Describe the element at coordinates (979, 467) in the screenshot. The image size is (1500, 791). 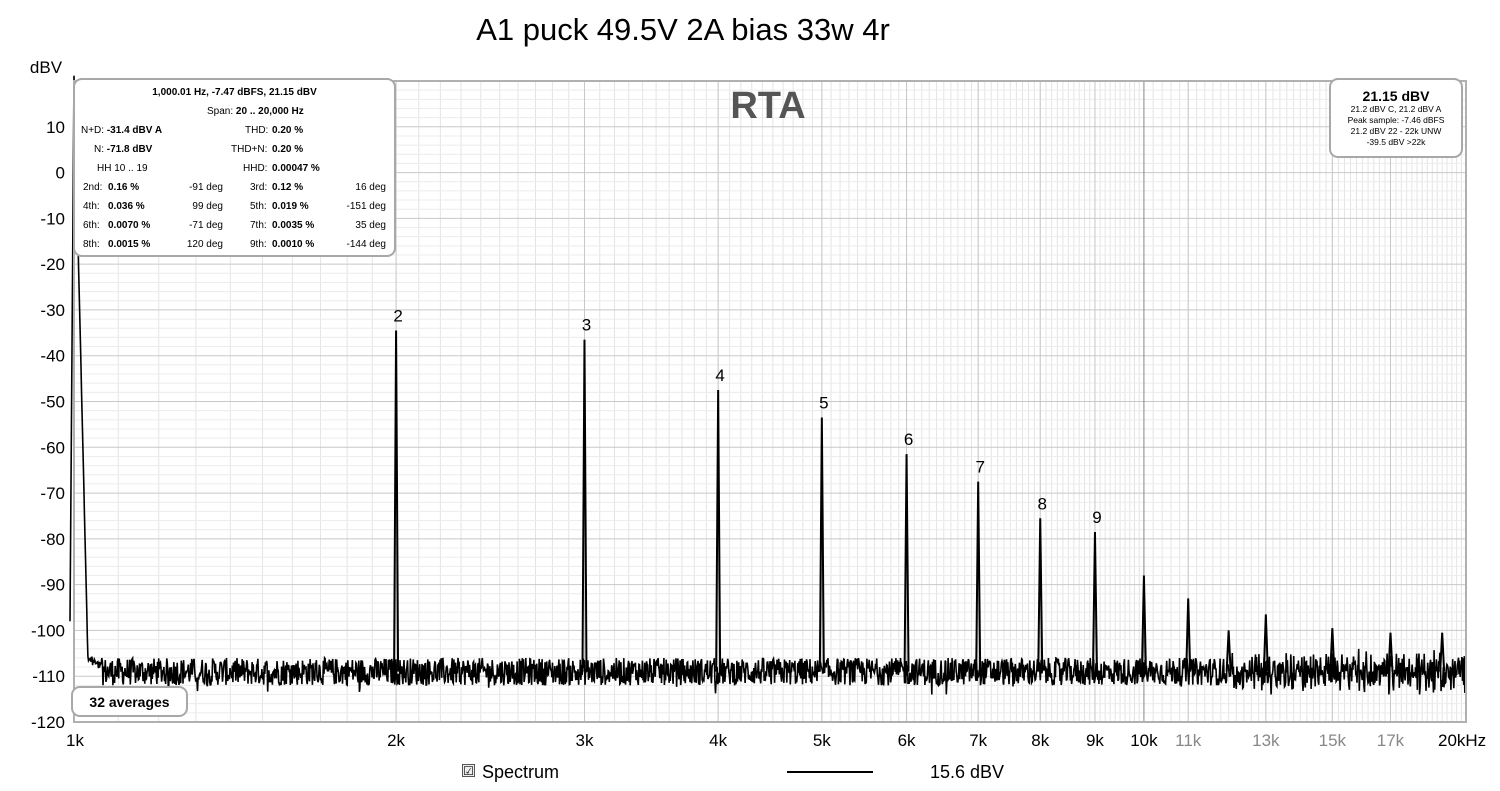
I see `harmonic-peak-label: 7` at that location.